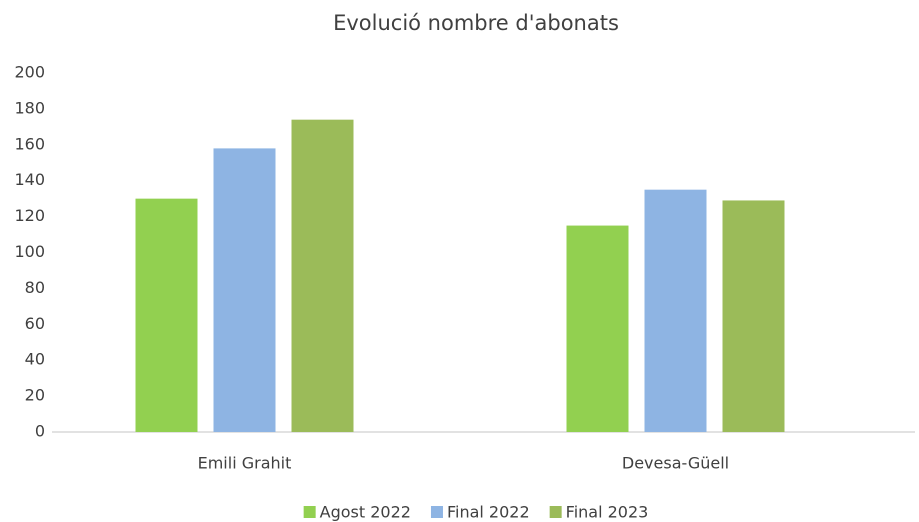  I want to click on y-tick-label: 80, so click(35, 287).